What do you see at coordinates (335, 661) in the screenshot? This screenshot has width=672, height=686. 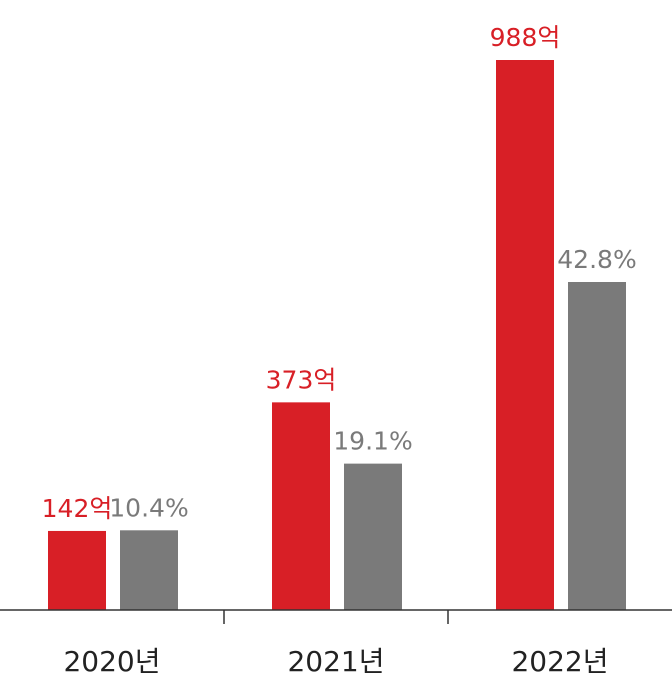 I see `x-tick-label-2021: 2021년` at bounding box center [335, 661].